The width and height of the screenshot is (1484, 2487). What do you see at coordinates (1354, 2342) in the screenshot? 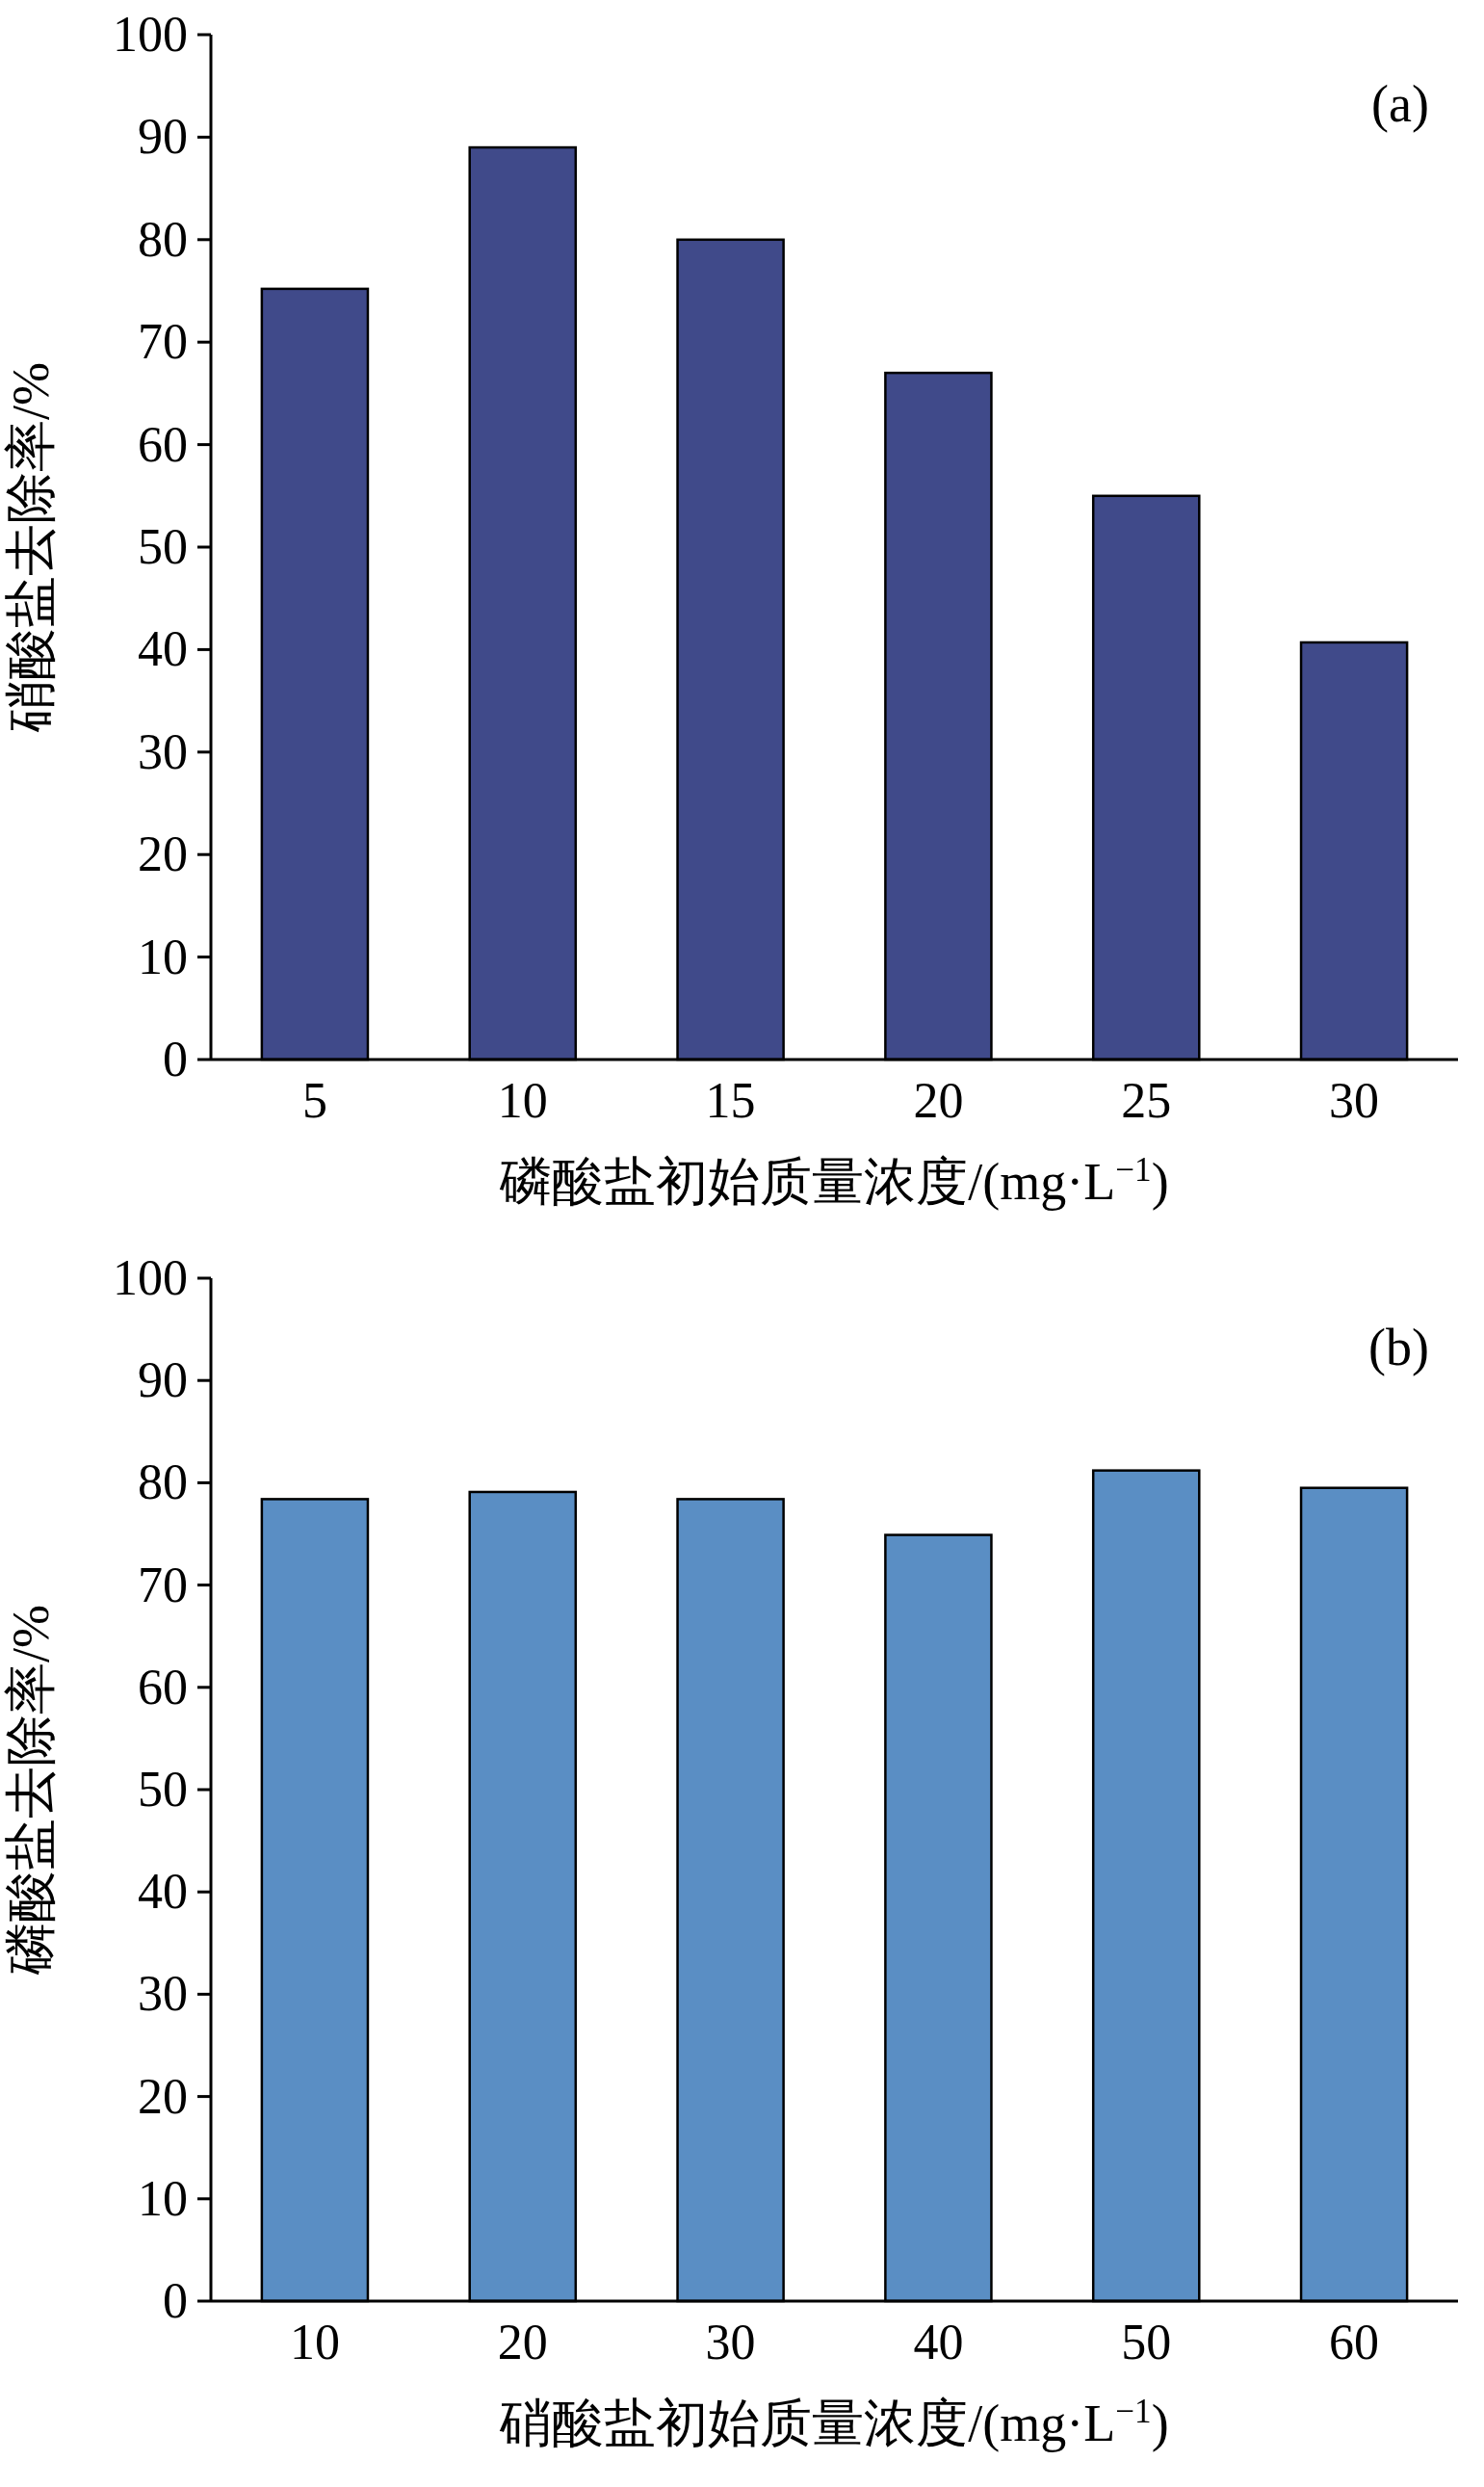
I see `x-tick-label: 60` at bounding box center [1354, 2342].